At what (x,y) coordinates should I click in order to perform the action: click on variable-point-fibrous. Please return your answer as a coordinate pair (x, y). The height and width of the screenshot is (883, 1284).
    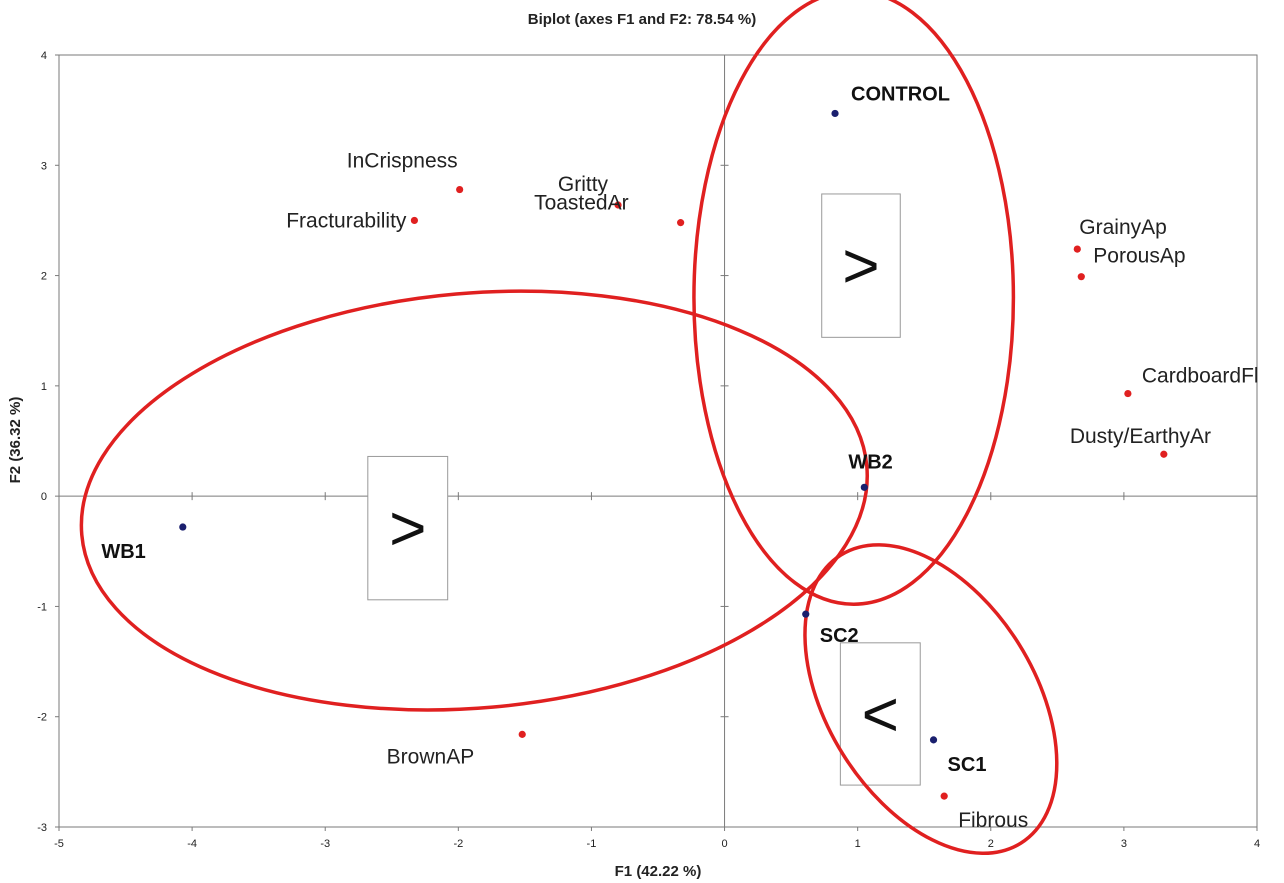
    Looking at the image, I should click on (944, 796).